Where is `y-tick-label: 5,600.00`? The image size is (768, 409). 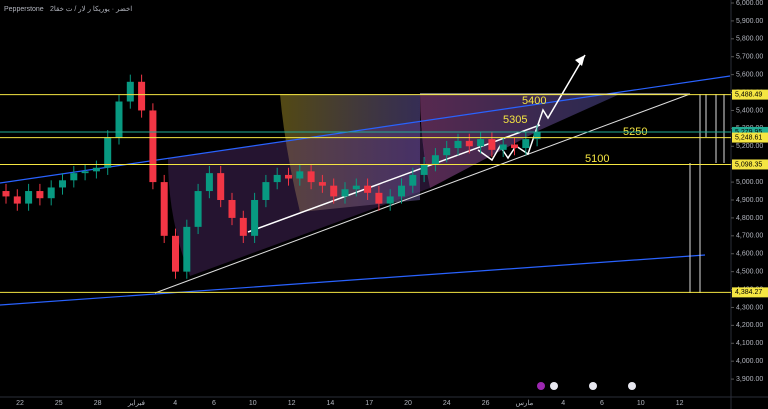 y-tick-label: 5,600.00 is located at coordinates (749, 74).